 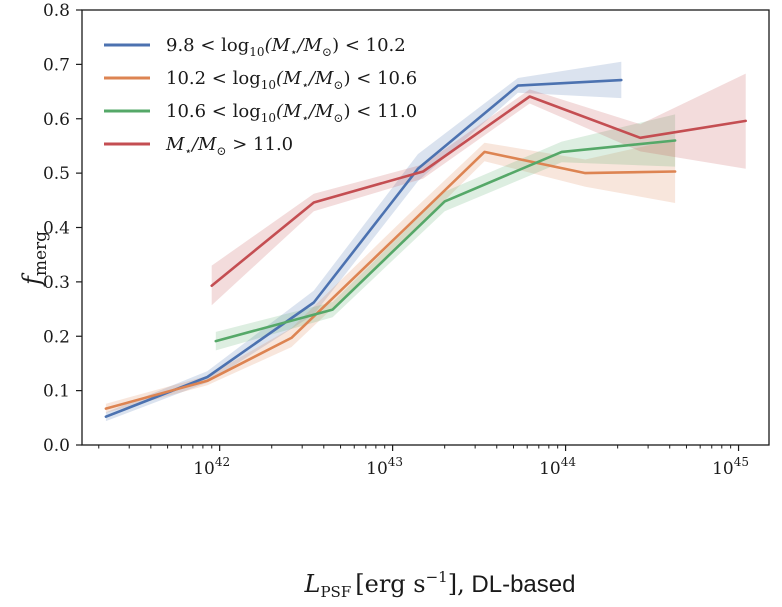 I want to click on legend-label-1: 9.8 < log10(M⋆/M⊙) < 10.2, so click(x=286, y=47).